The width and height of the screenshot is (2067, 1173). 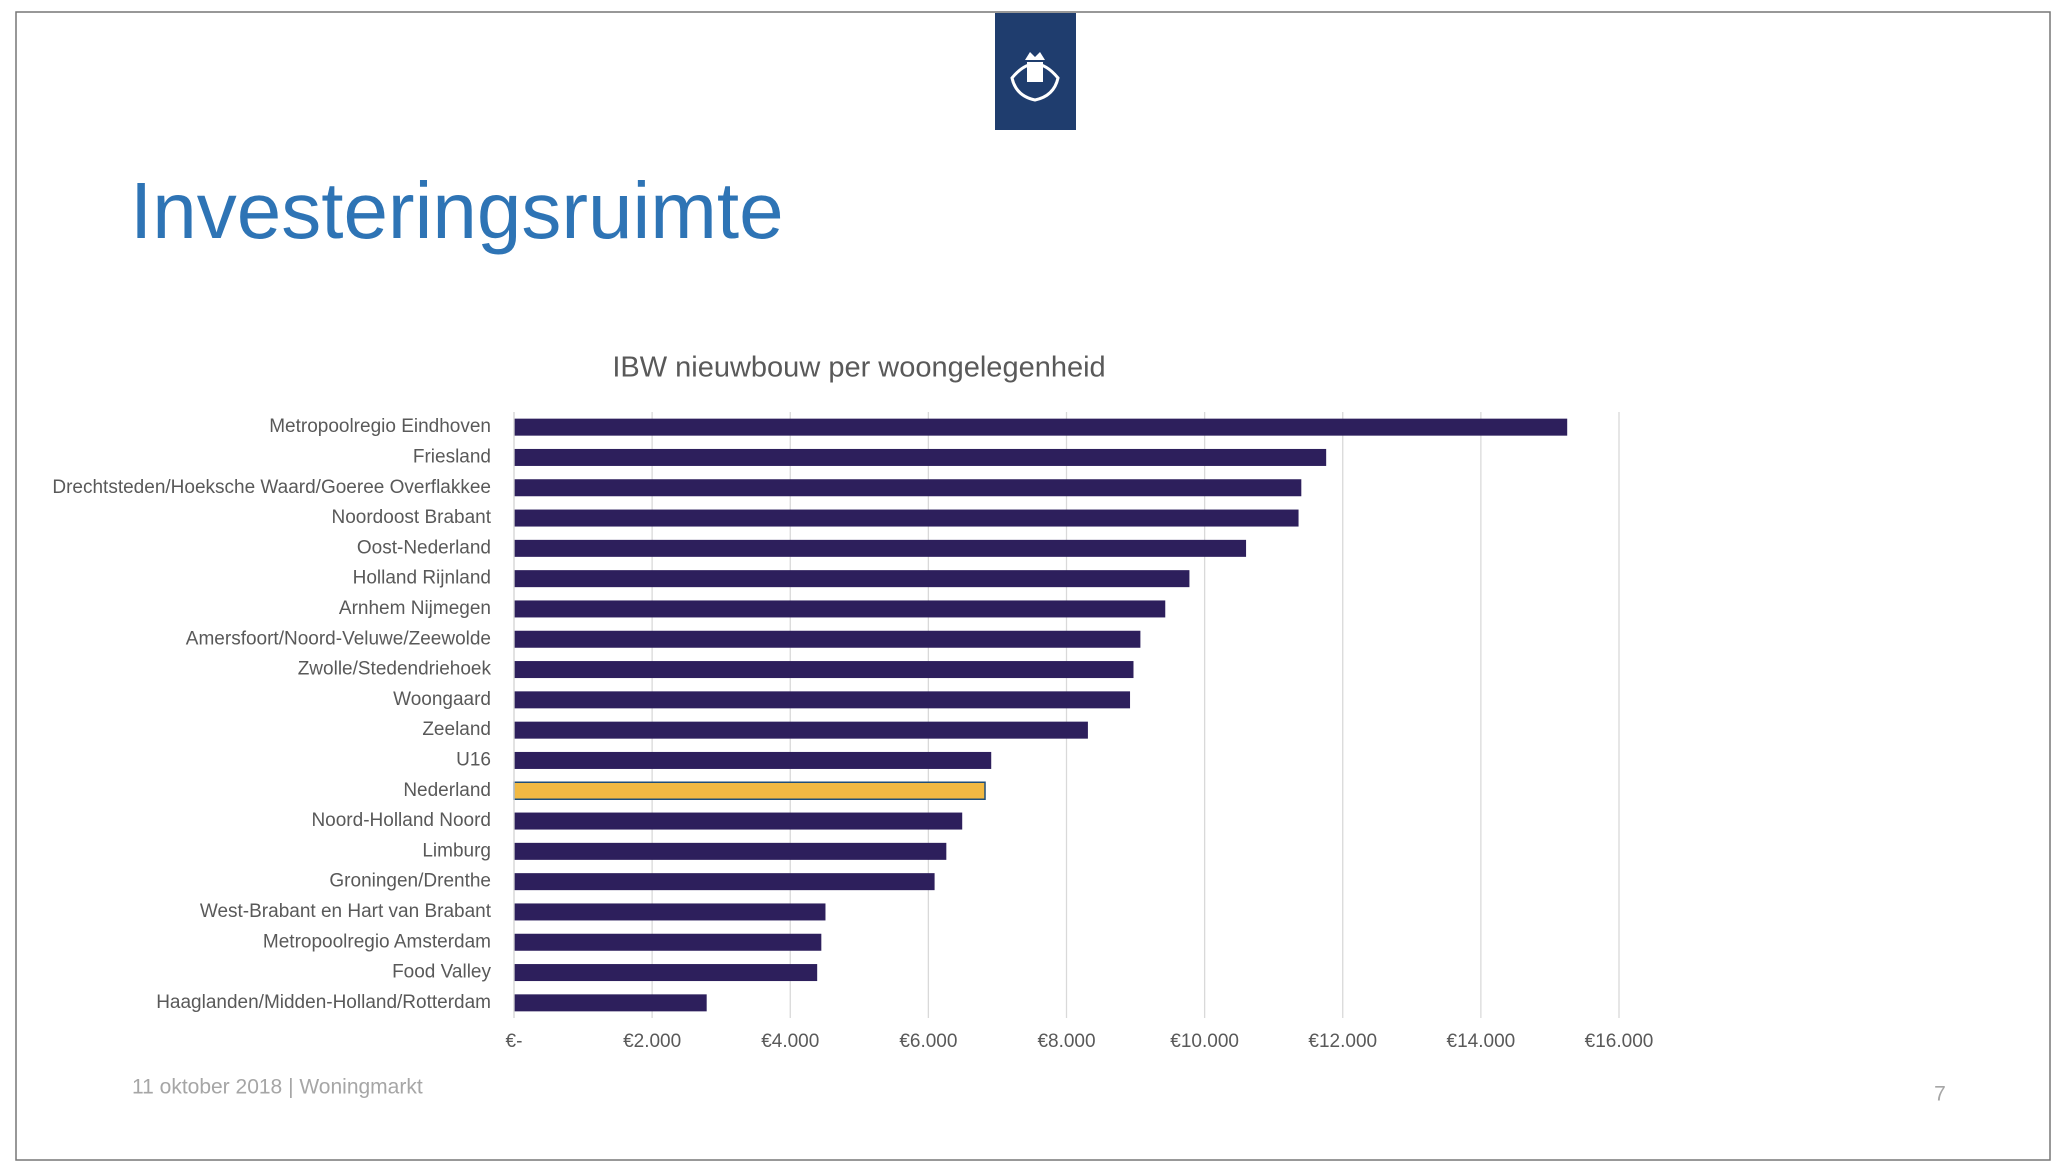 I want to click on x-tick-label: €16.000, so click(x=1619, y=1041).